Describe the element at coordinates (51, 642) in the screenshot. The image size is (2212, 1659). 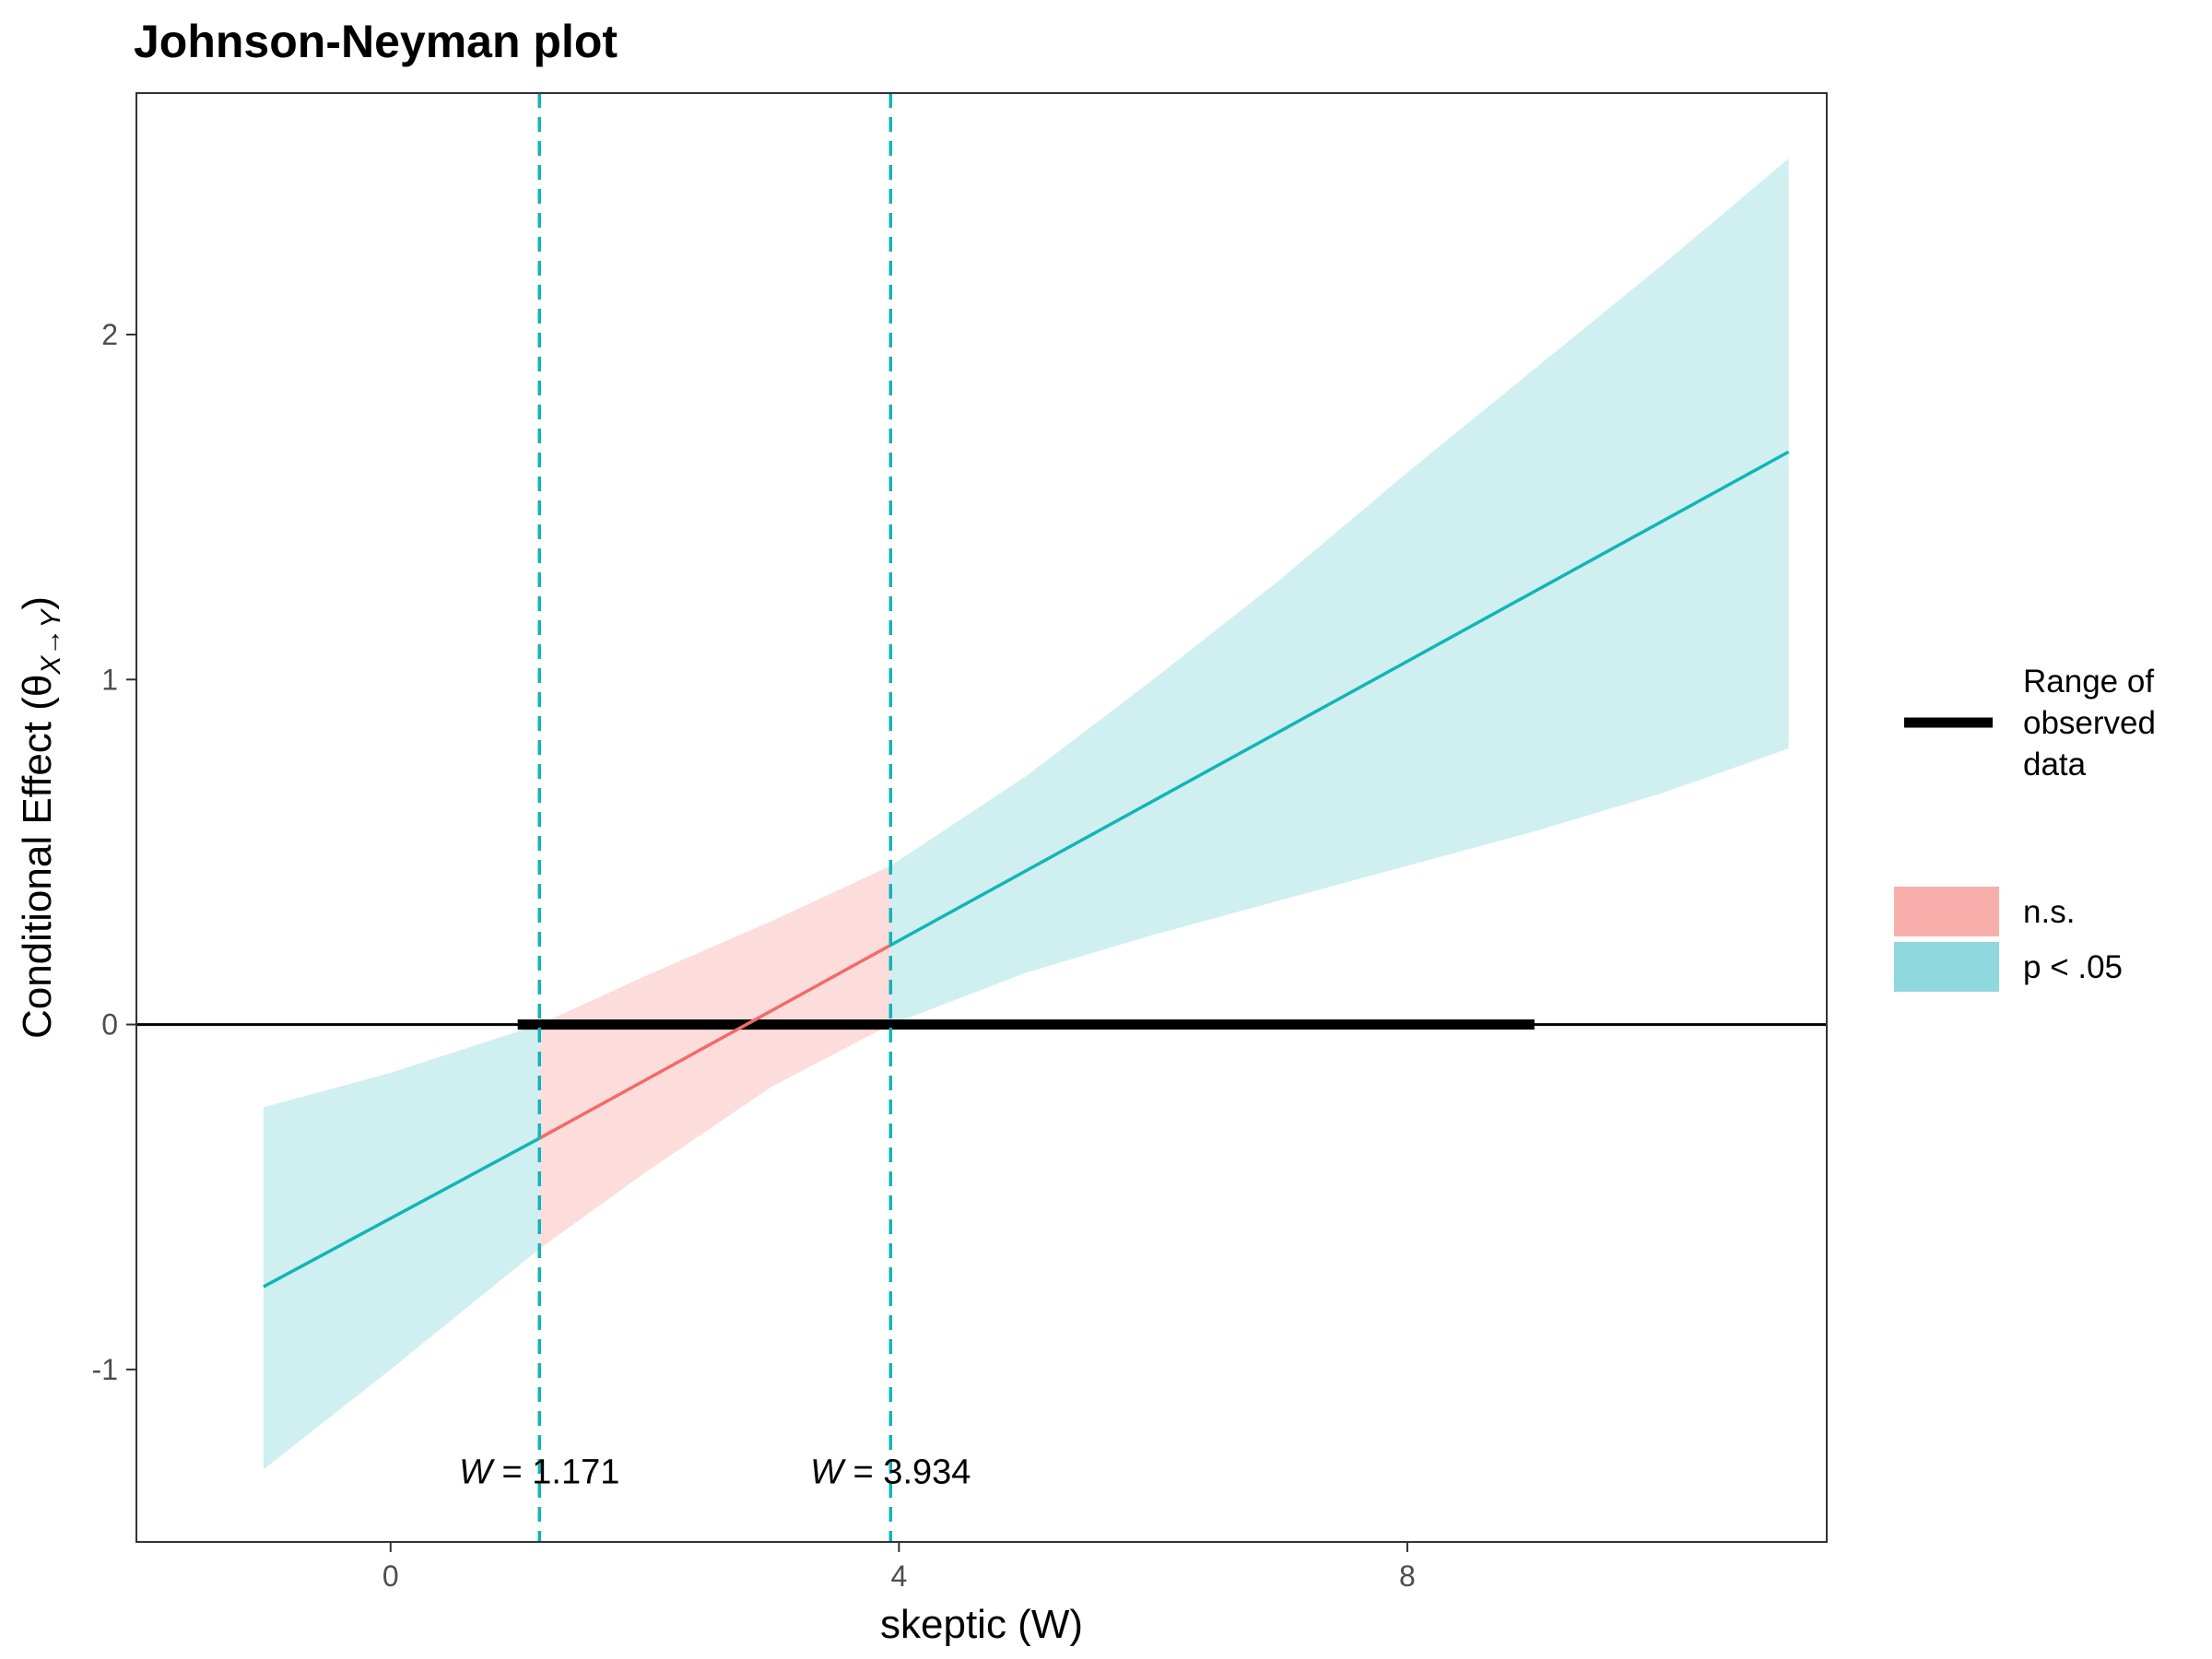
I see `y-axis-title-subscript: X→Y` at that location.